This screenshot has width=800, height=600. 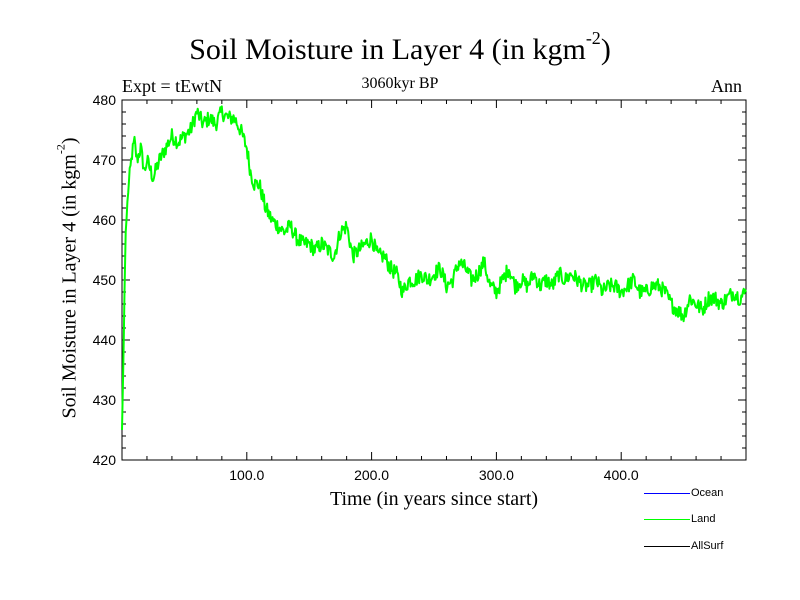 I want to click on y-axis-label-container: Soil Moisture in Layer 4 (in kgm-2), so click(x=69, y=278).